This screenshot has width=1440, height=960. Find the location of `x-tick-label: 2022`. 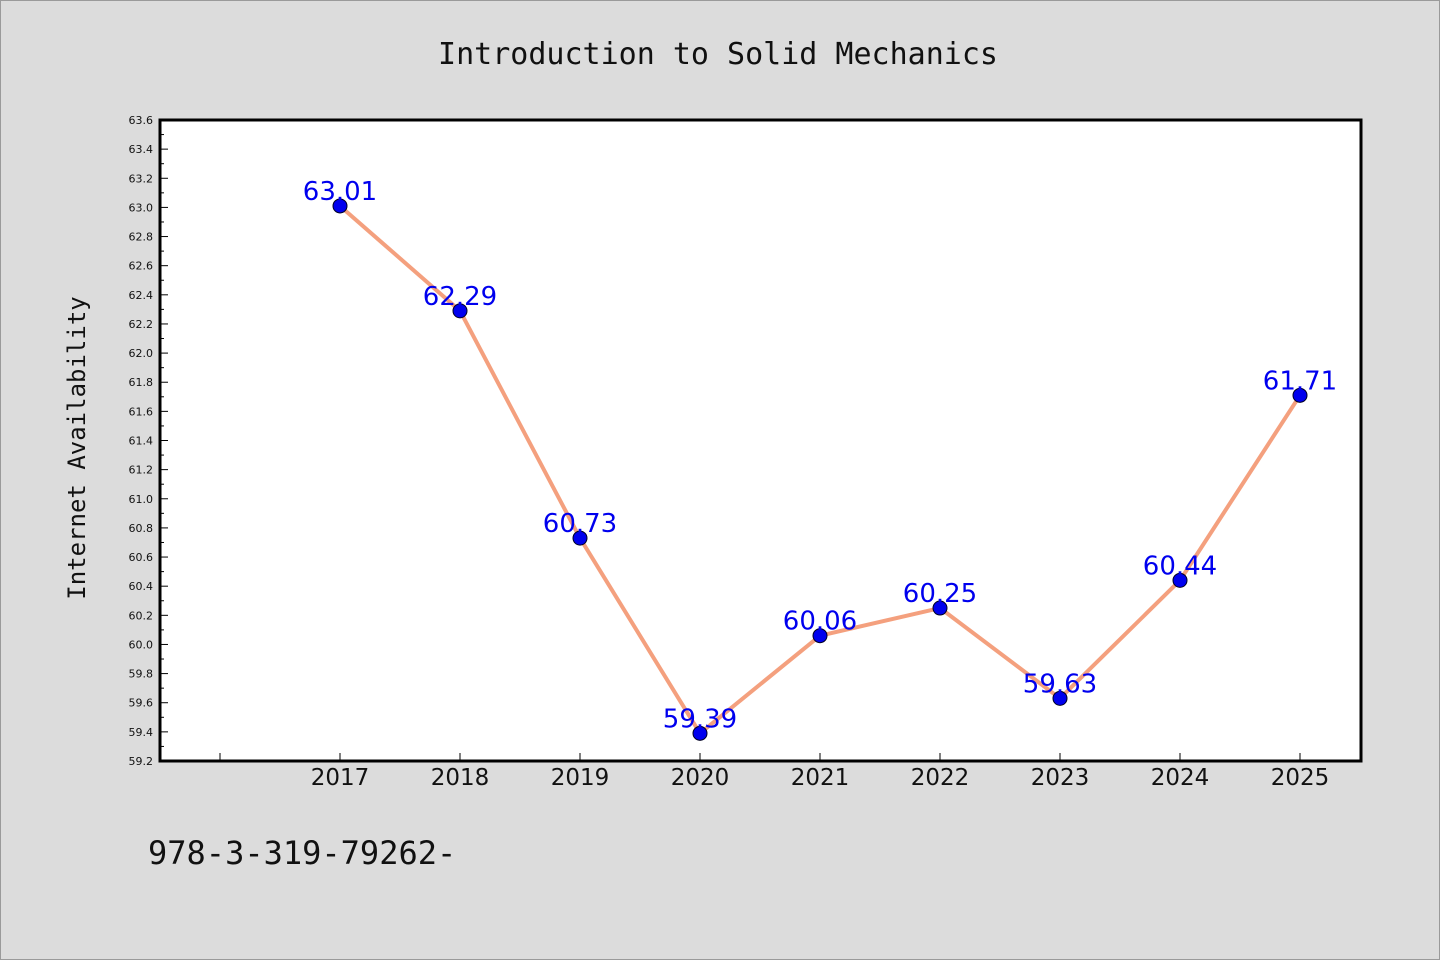

x-tick-label: 2022 is located at coordinates (940, 778).